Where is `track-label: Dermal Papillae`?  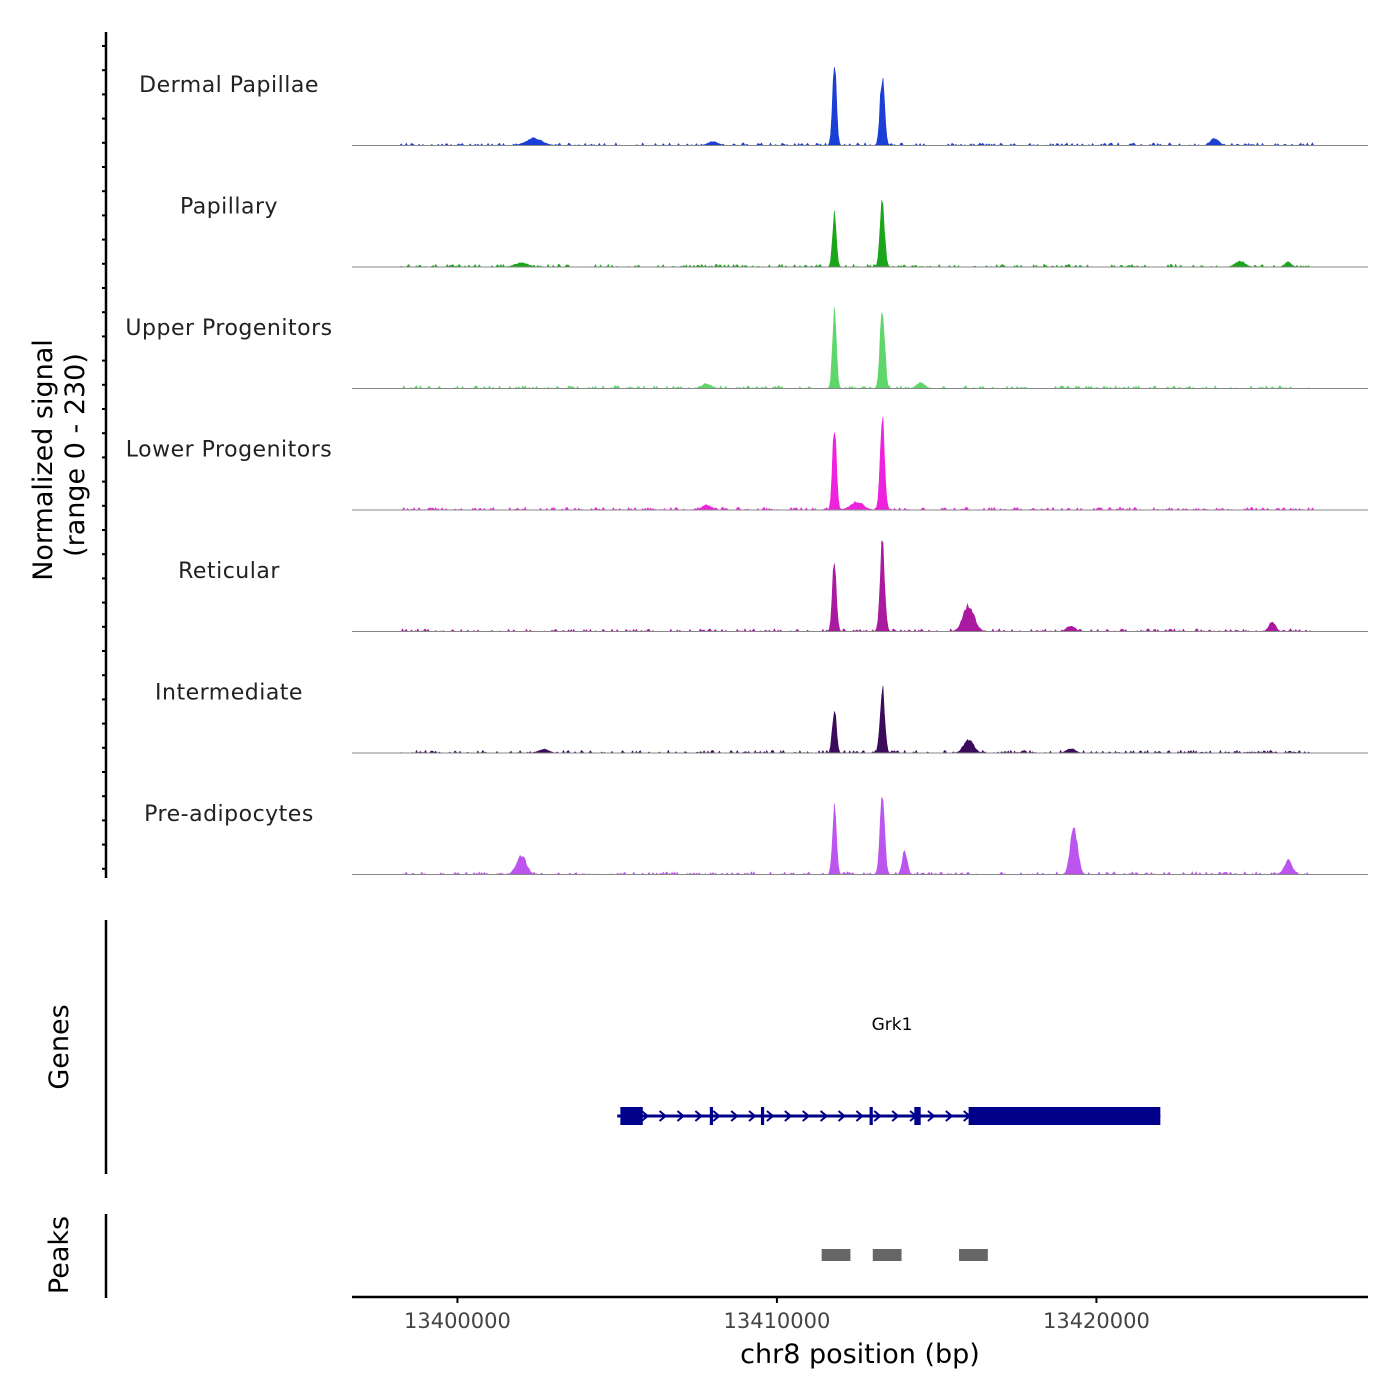 track-label: Dermal Papillae is located at coordinates (229, 85).